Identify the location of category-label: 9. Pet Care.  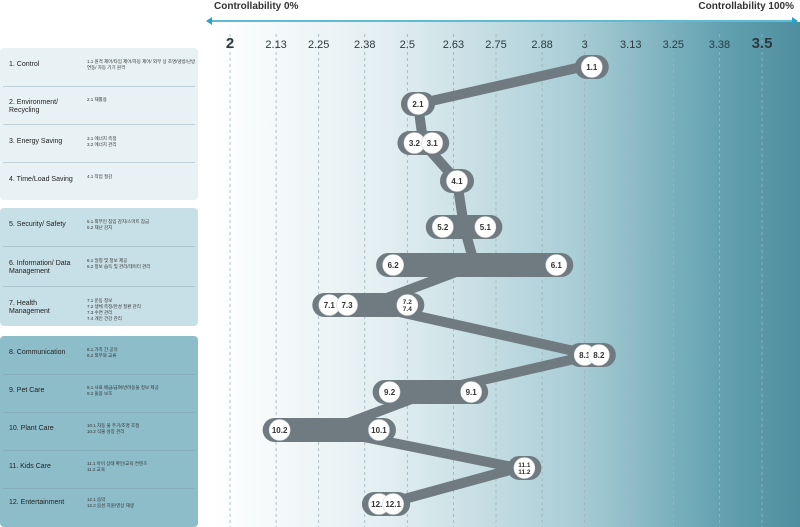
(27, 390).